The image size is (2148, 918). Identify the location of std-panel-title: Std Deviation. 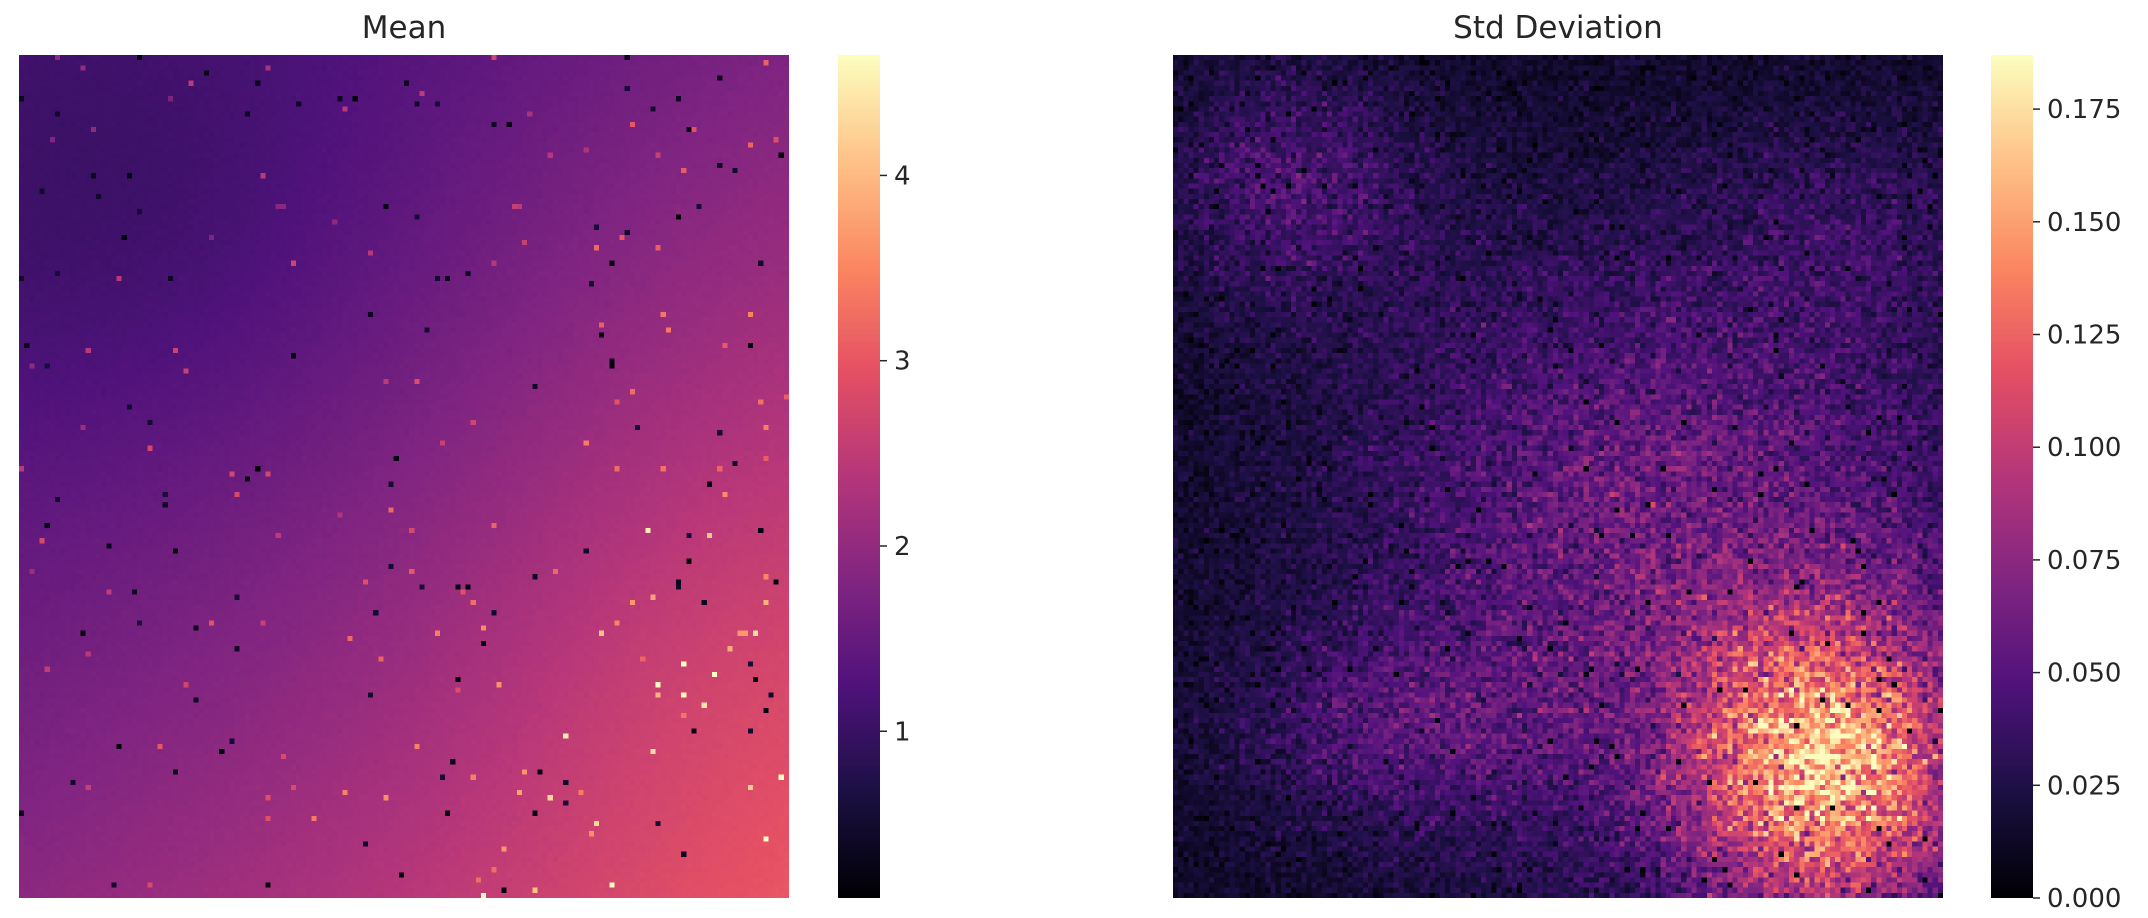
(1558, 28).